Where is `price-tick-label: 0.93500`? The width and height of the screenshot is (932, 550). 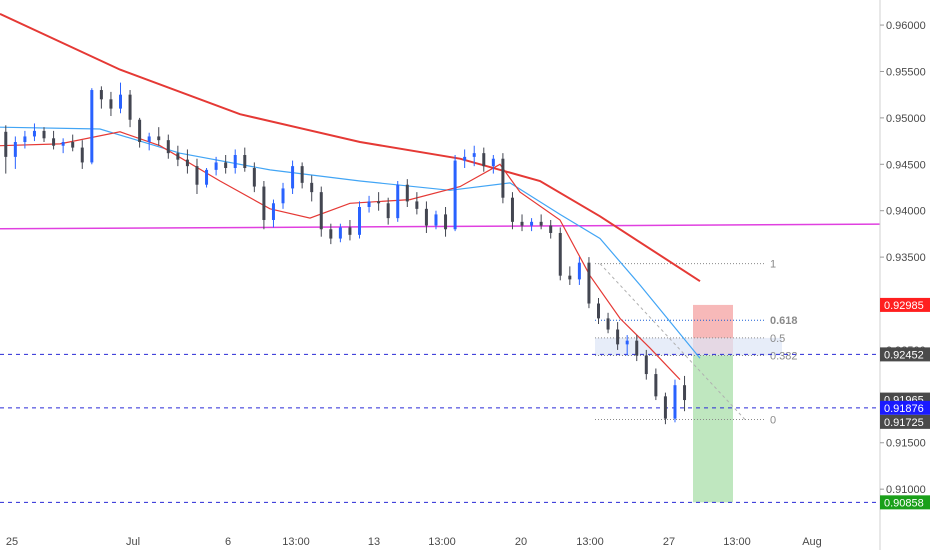
price-tick-label: 0.93500 is located at coordinates (906, 258).